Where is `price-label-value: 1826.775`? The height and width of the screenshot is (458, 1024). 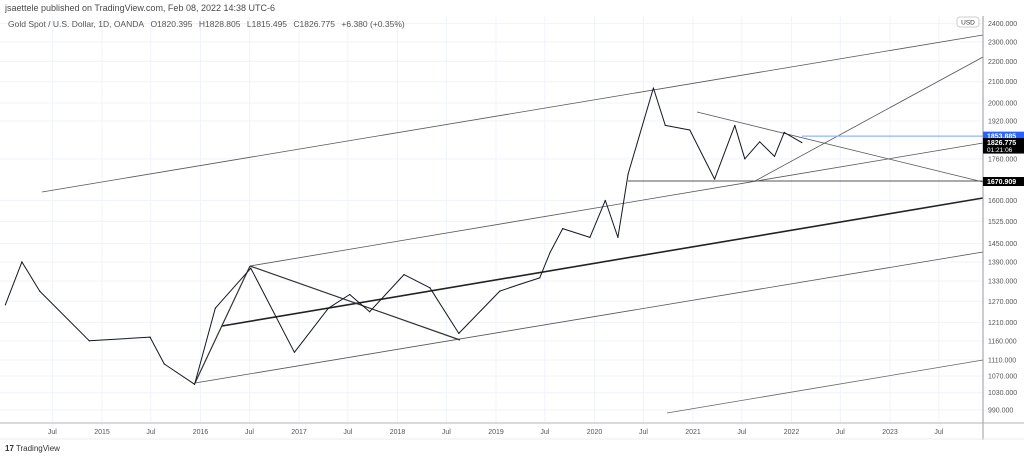 price-label-value: 1826.775 is located at coordinates (1001, 143).